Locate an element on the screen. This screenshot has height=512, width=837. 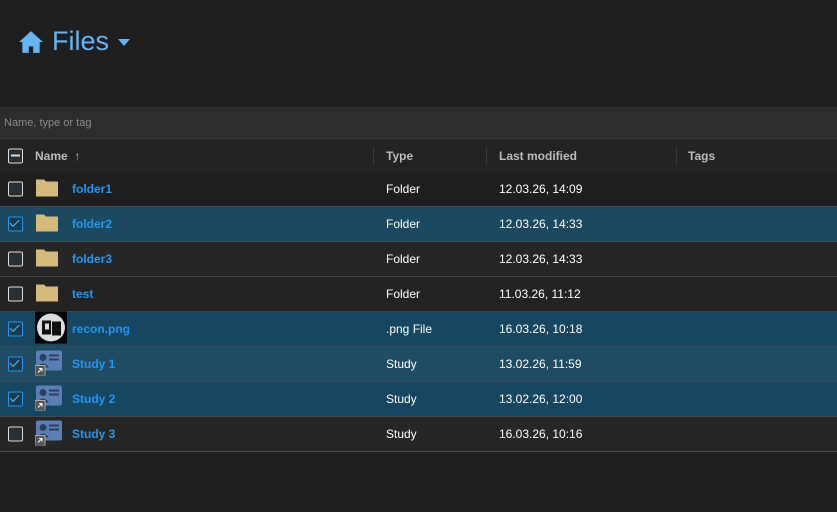
table-header: Name ↑ Type Last modified Tags is located at coordinates (418, 156).